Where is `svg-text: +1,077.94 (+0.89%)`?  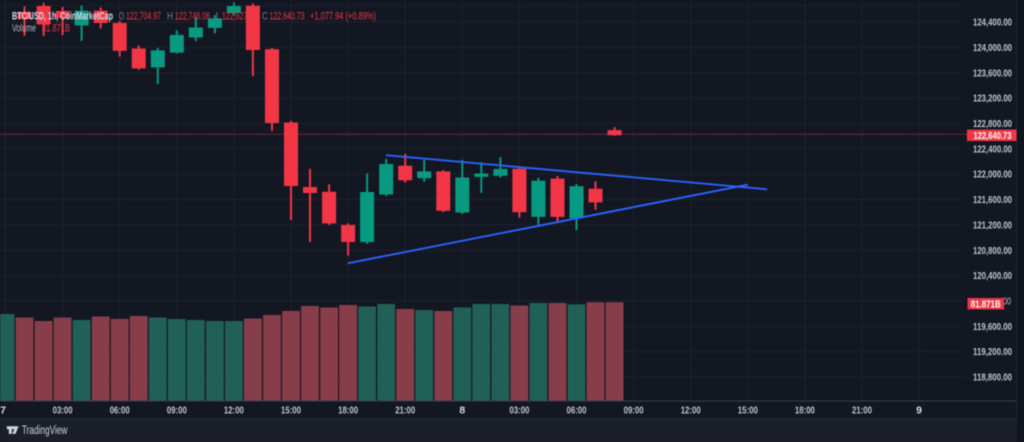
svg-text: +1,077.94 (+0.89%) is located at coordinates (343, 16).